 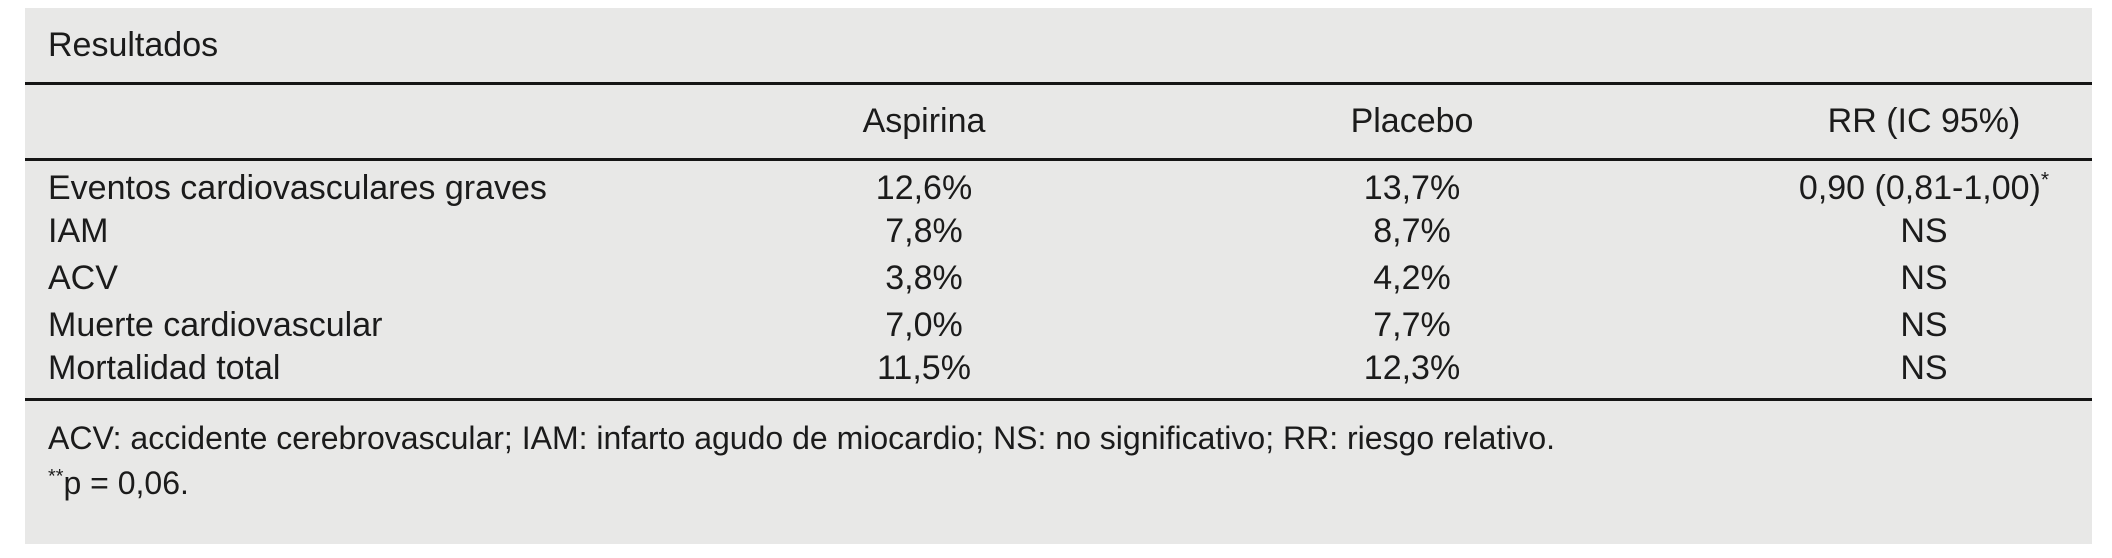 I want to click on row-label: ACV, so click(x=83, y=277).